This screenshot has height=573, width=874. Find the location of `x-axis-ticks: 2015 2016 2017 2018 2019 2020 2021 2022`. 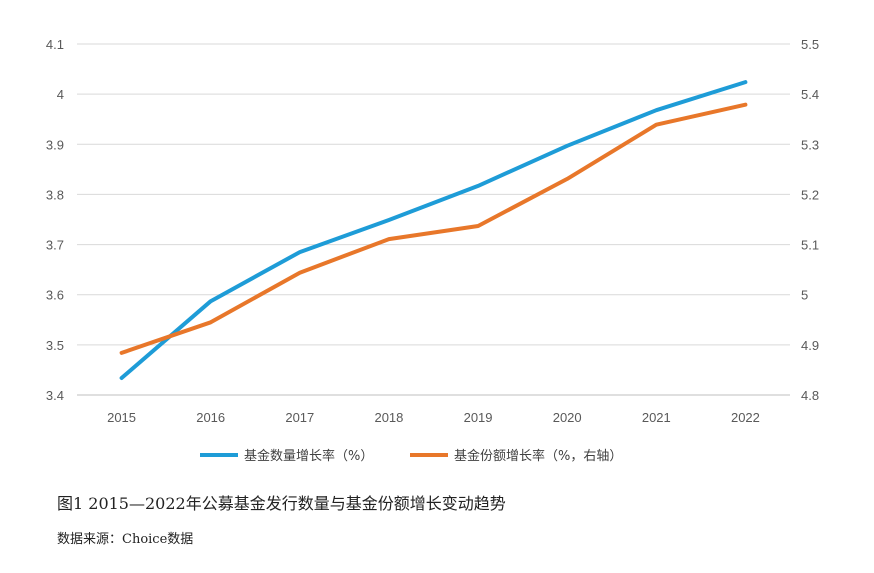

x-axis-ticks: 2015 2016 2017 2018 2019 2020 2021 2022 is located at coordinates (433, 417).